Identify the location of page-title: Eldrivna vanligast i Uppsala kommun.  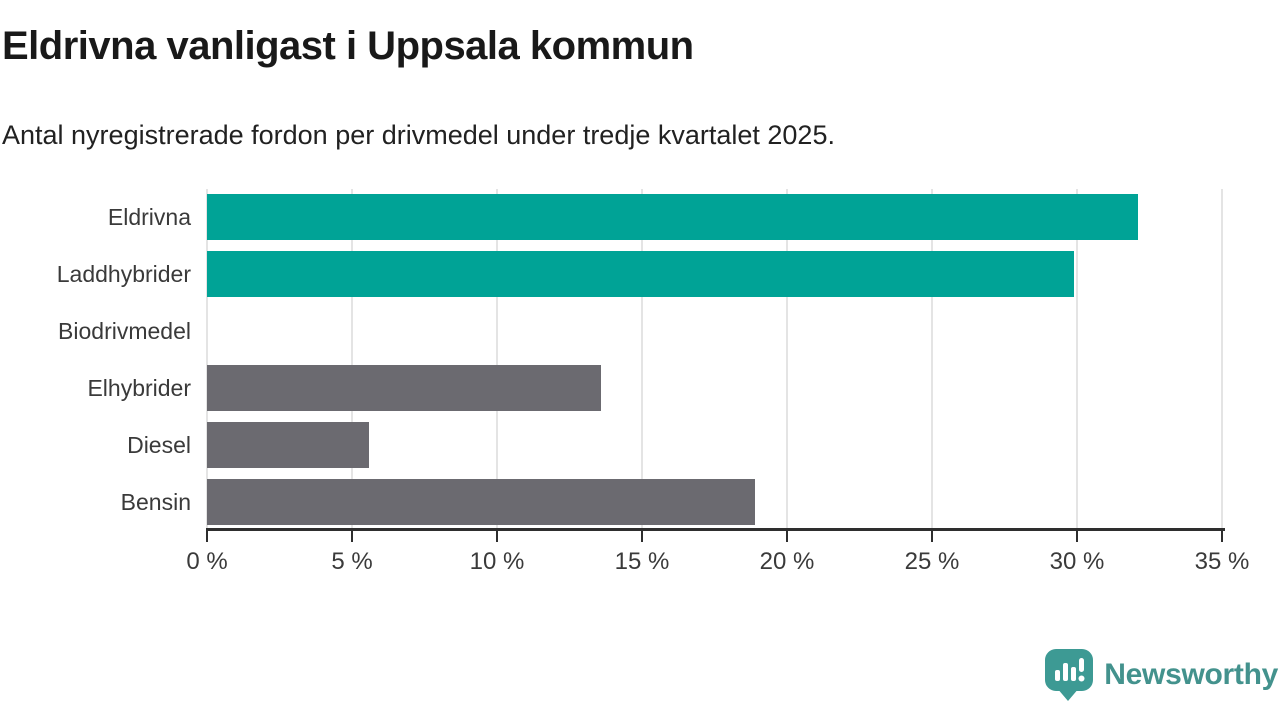
(348, 46).